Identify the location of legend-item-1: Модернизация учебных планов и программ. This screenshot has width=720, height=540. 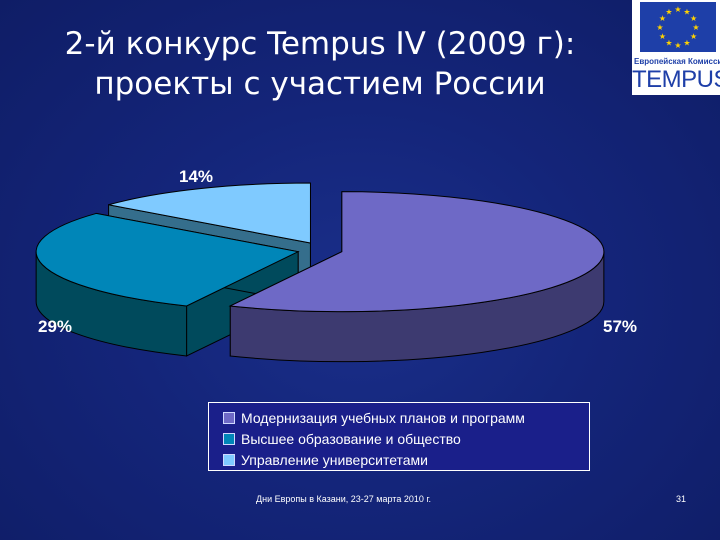
(406, 417).